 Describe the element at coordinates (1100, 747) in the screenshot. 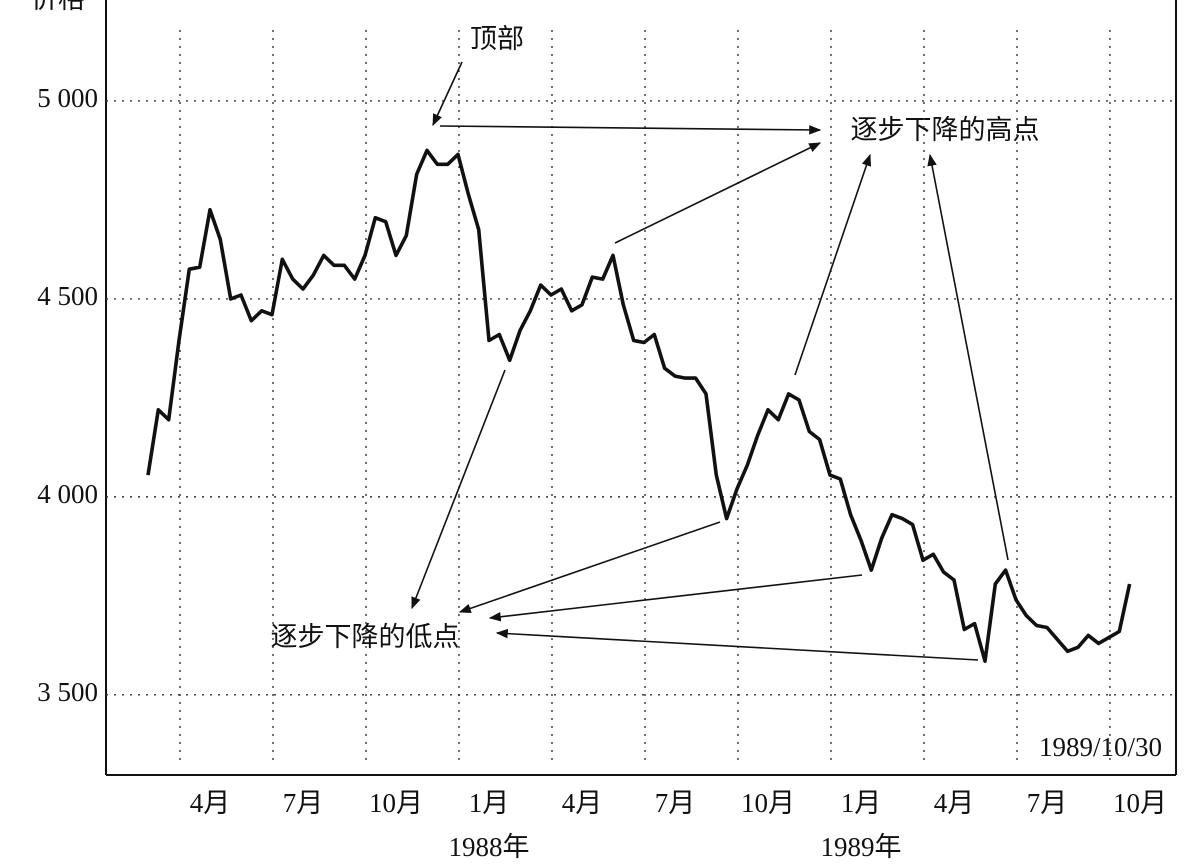

I see `date-note: 1989/10/30` at that location.